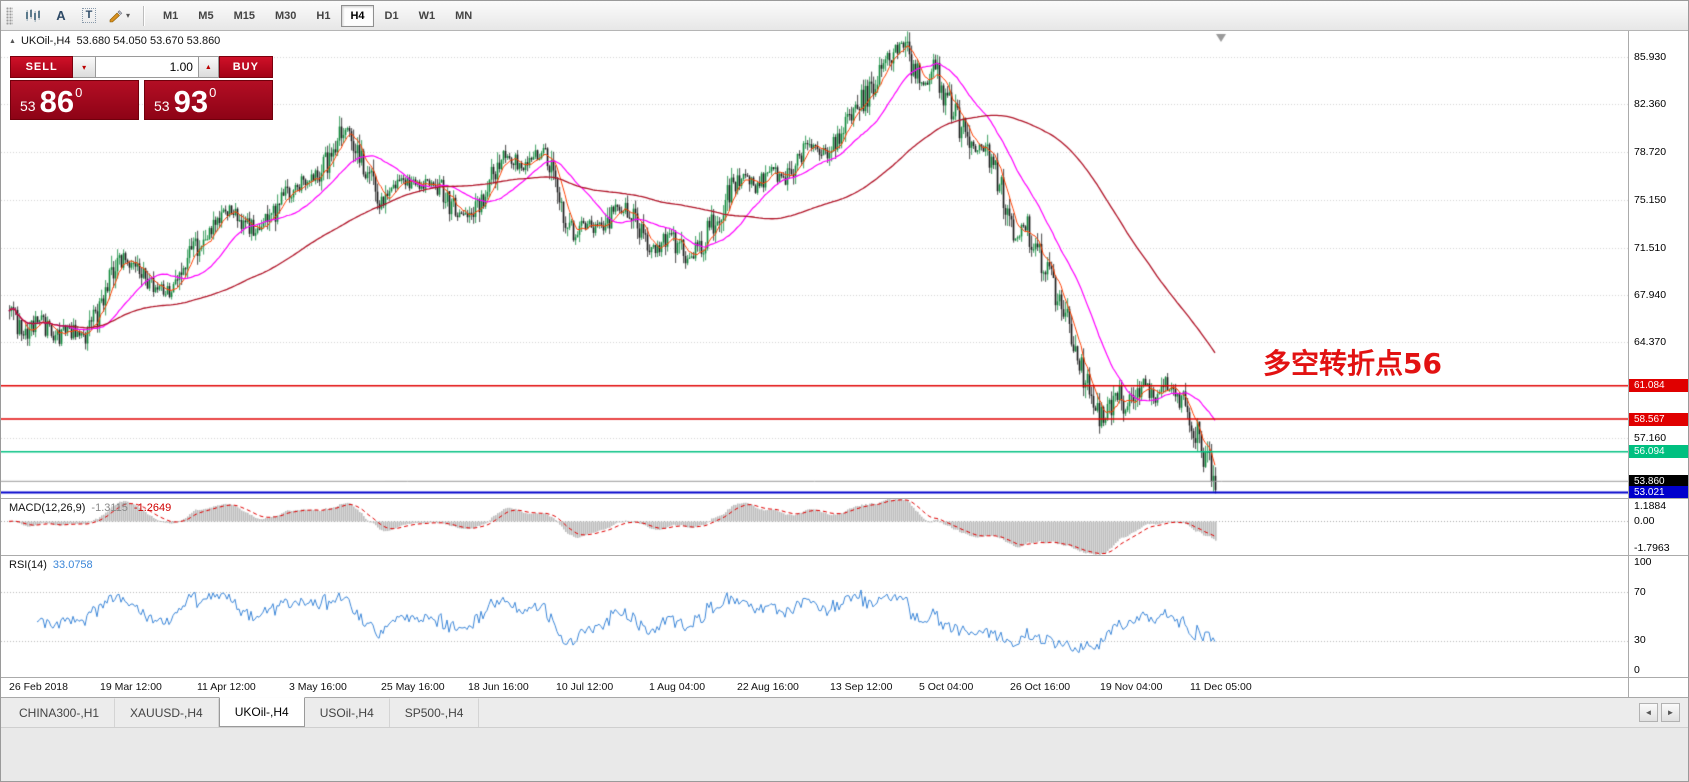 The width and height of the screenshot is (1689, 782). Describe the element at coordinates (1658, 386) in the screenshot. I see `price-level-tag: 61.084` at that location.